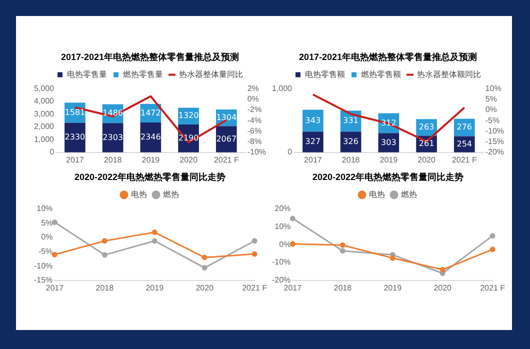  Describe the element at coordinates (47, 223) in the screenshot. I see `y-tick-label: 5%` at that location.